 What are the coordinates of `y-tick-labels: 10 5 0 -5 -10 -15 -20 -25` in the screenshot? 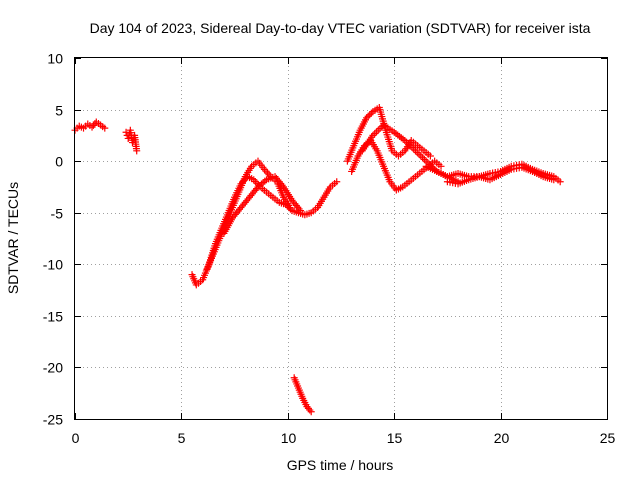 It's located at (53, 239).